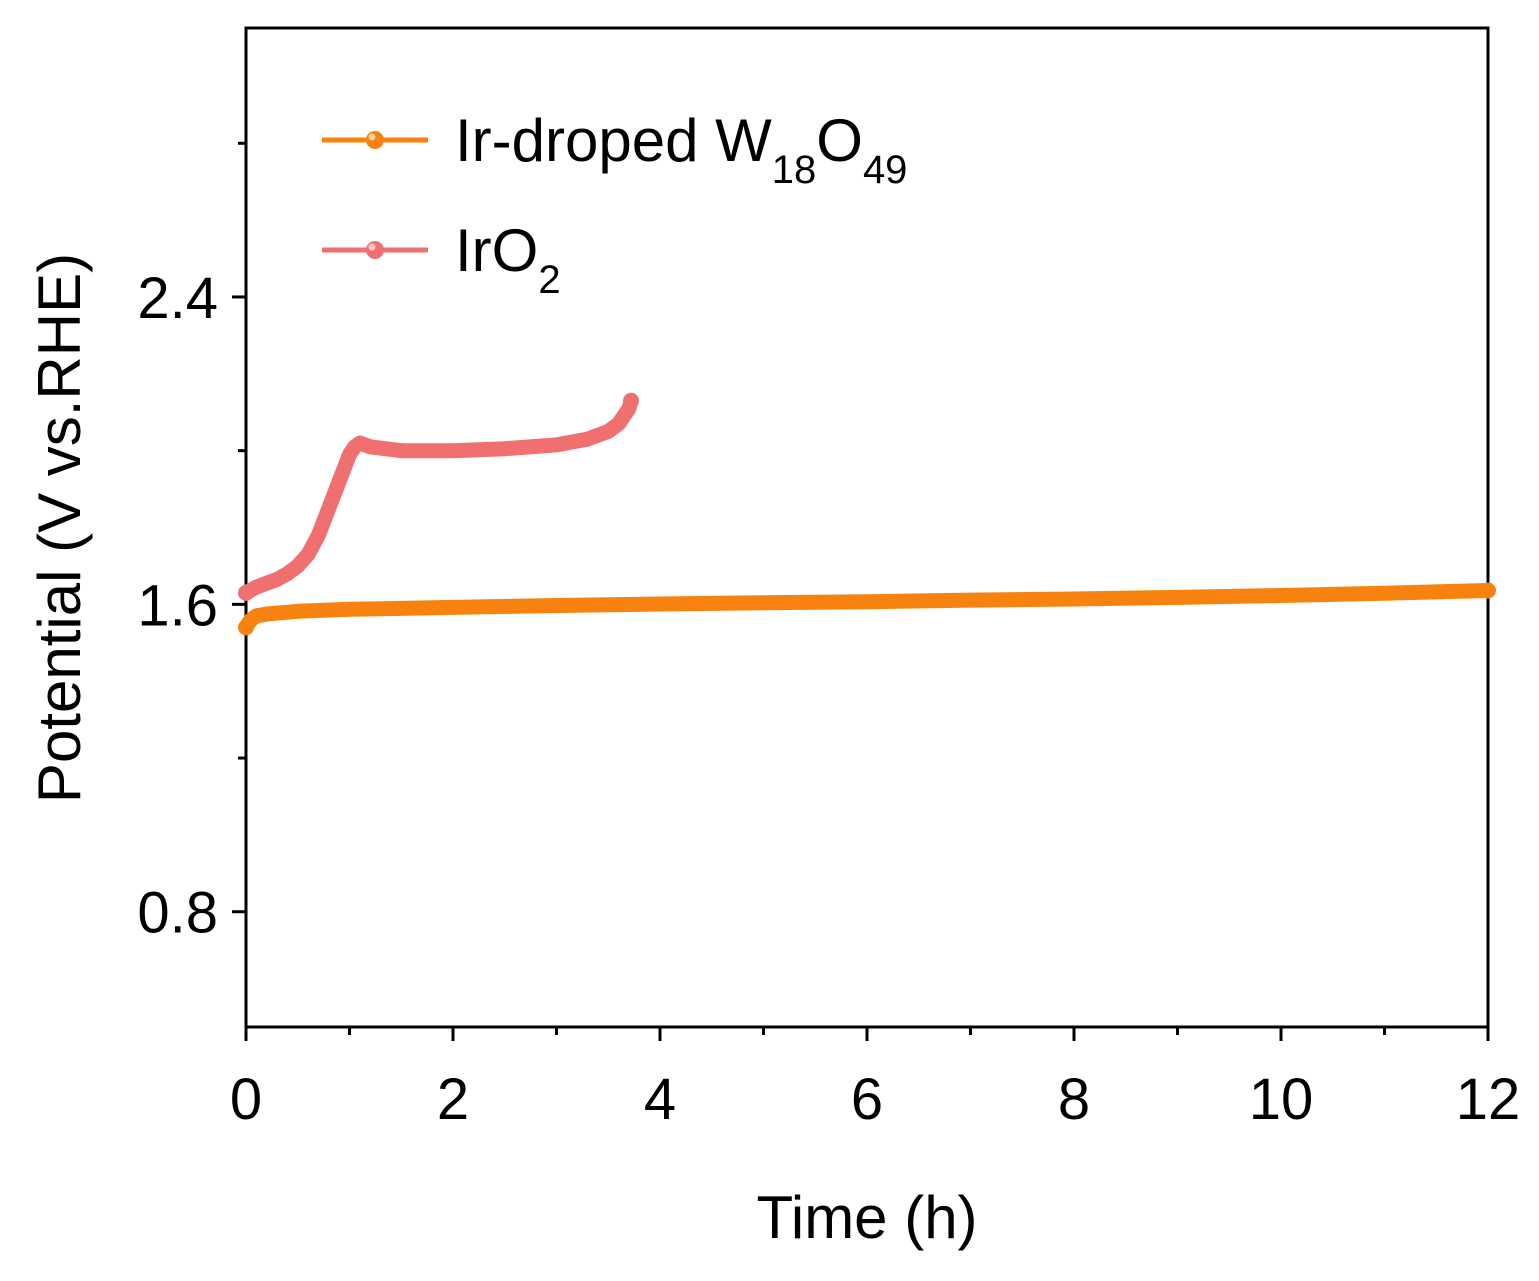 This screenshot has height=1281, width=1539. Describe the element at coordinates (885, 170) in the screenshot. I see `legend-subscript: 49` at that location.